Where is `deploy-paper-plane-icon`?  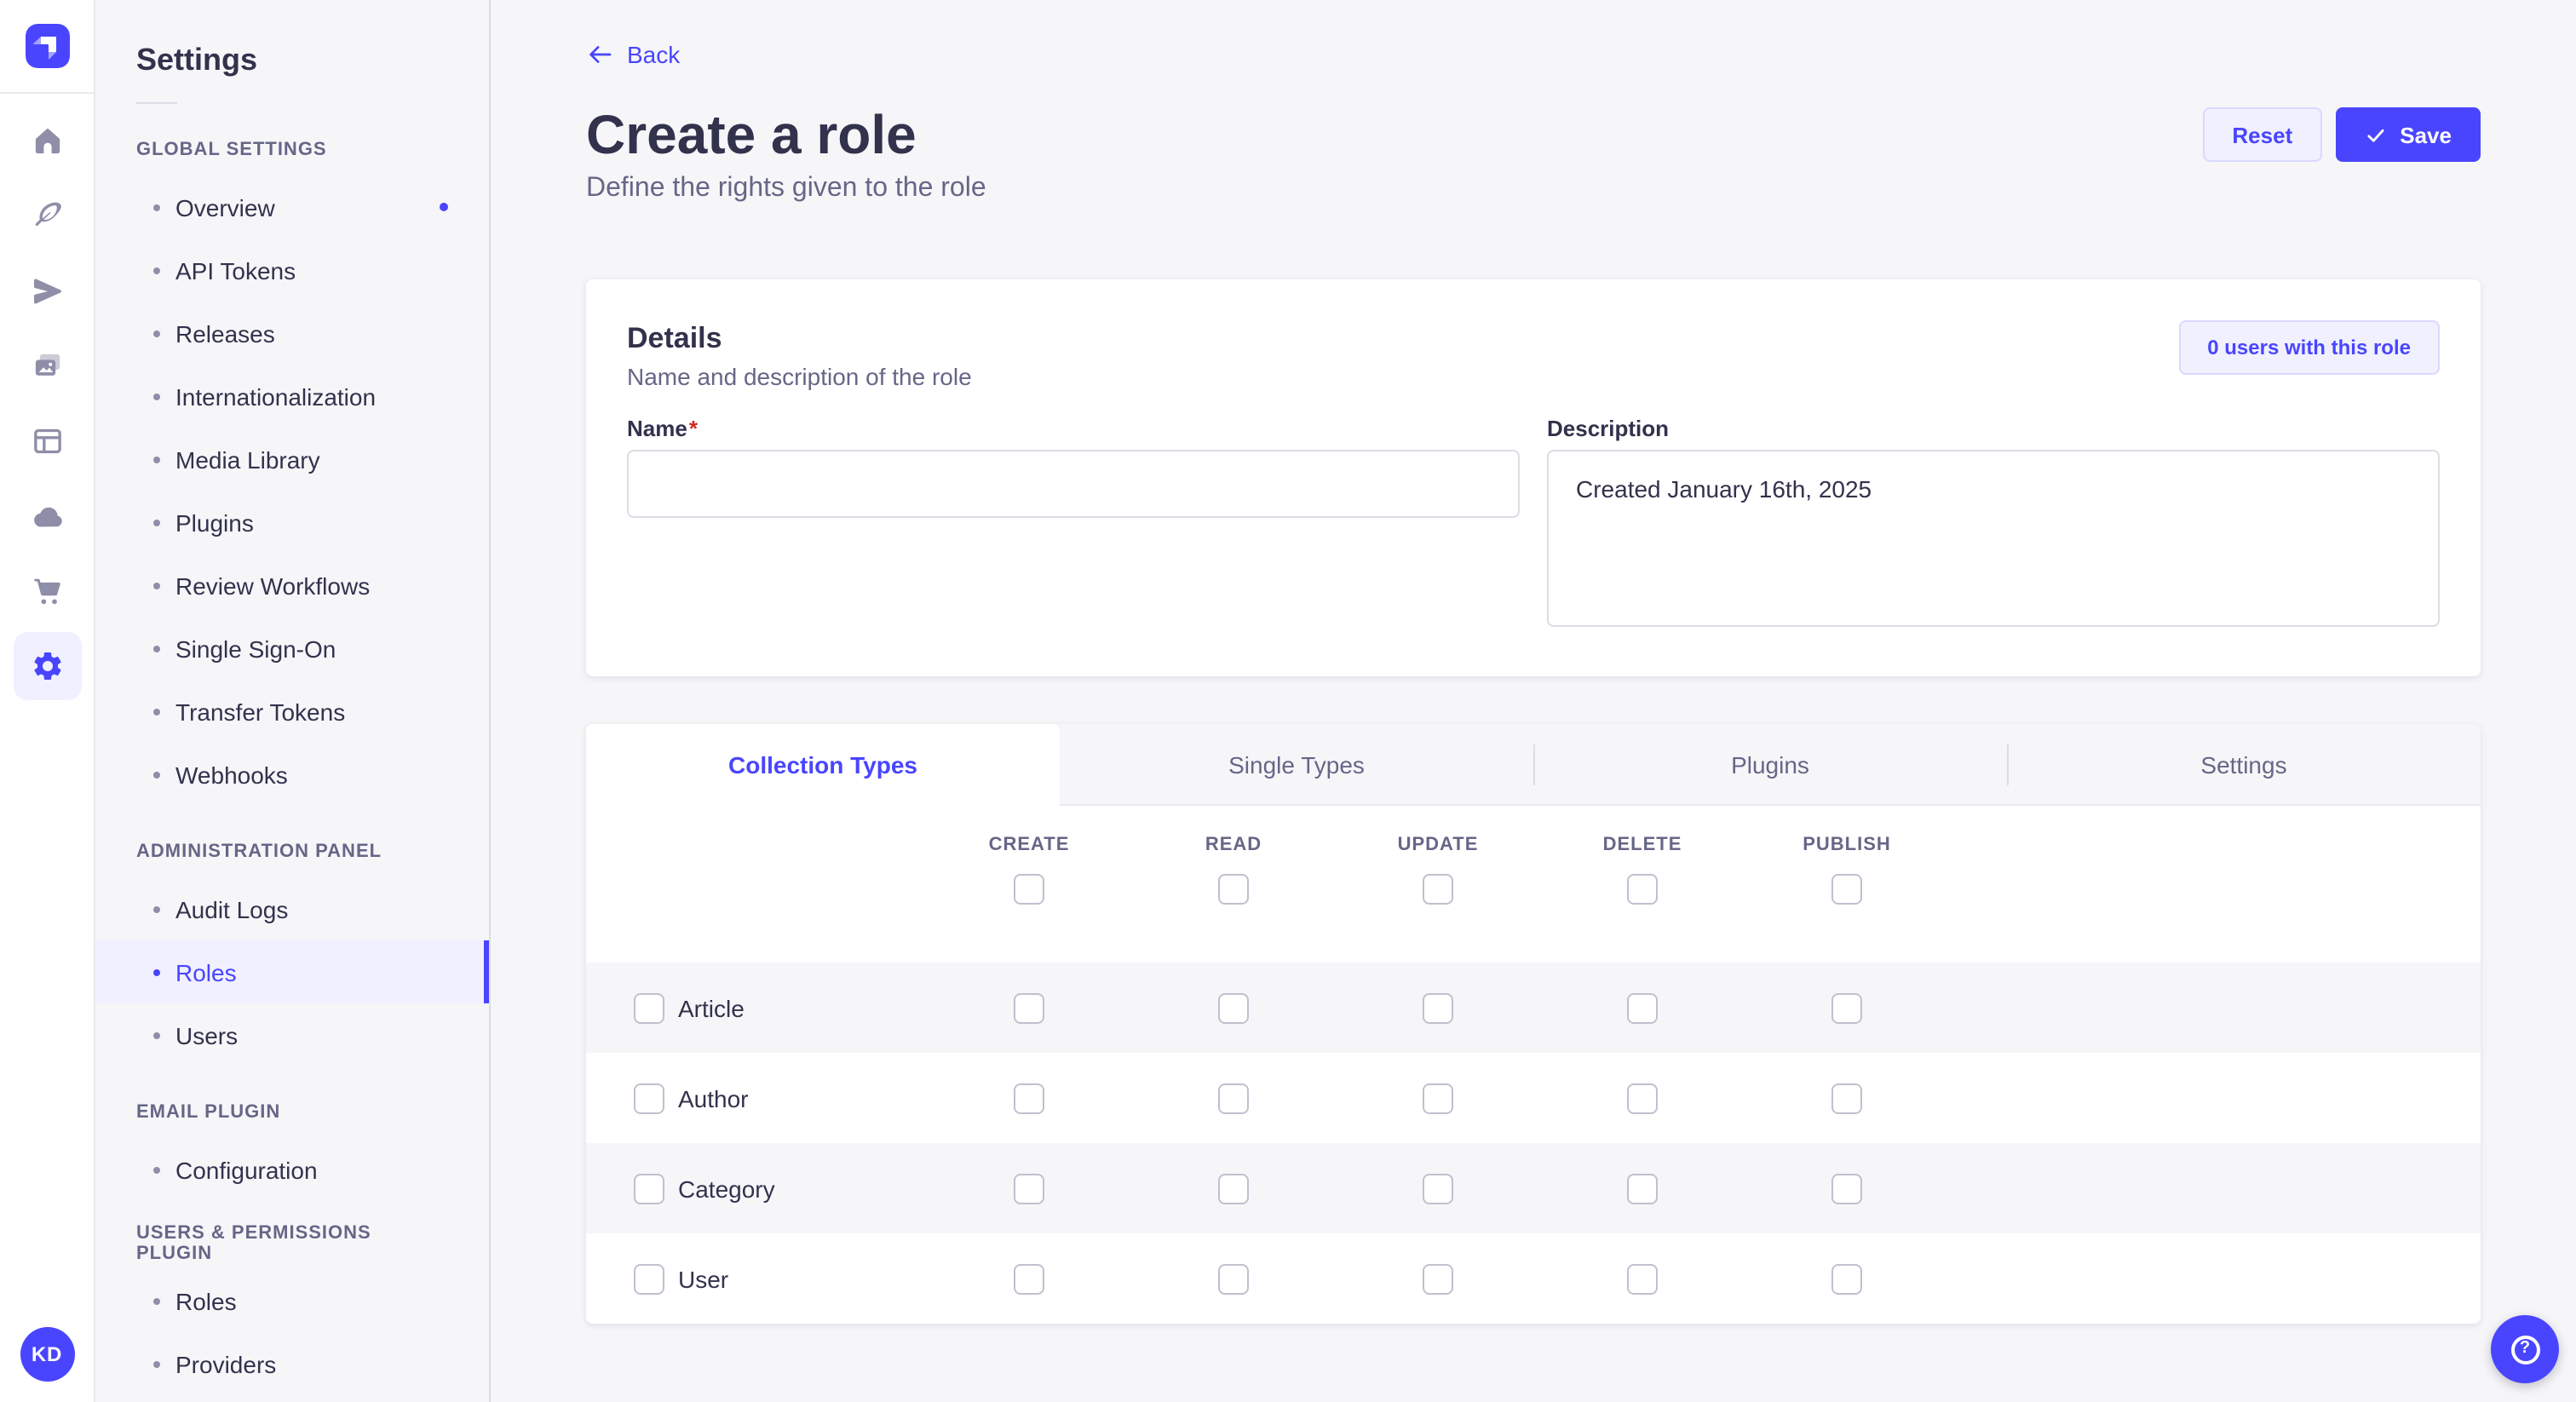
deploy-paper-plane-icon is located at coordinates (47, 291).